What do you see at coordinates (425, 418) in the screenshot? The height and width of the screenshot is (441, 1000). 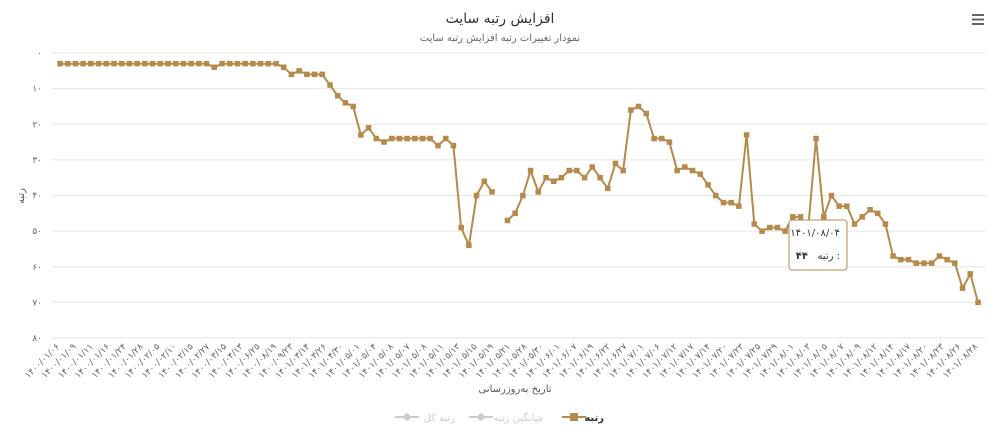 I see `legend-item-total-rank: رتبه کل` at bounding box center [425, 418].